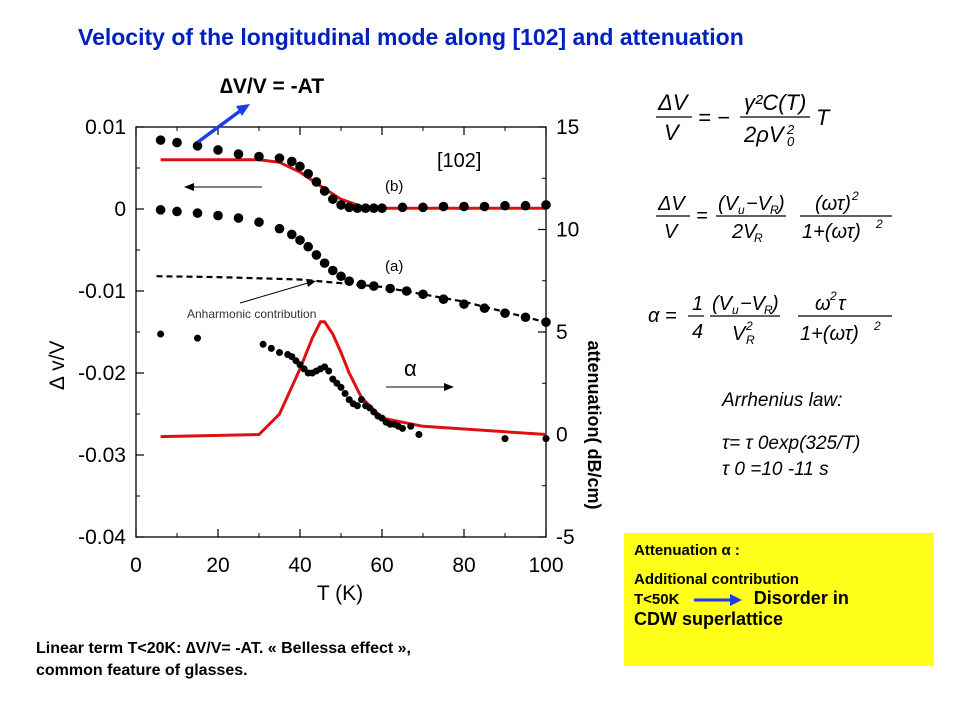 The width and height of the screenshot is (960, 720). I want to click on svg-text: u, so click(735, 310).